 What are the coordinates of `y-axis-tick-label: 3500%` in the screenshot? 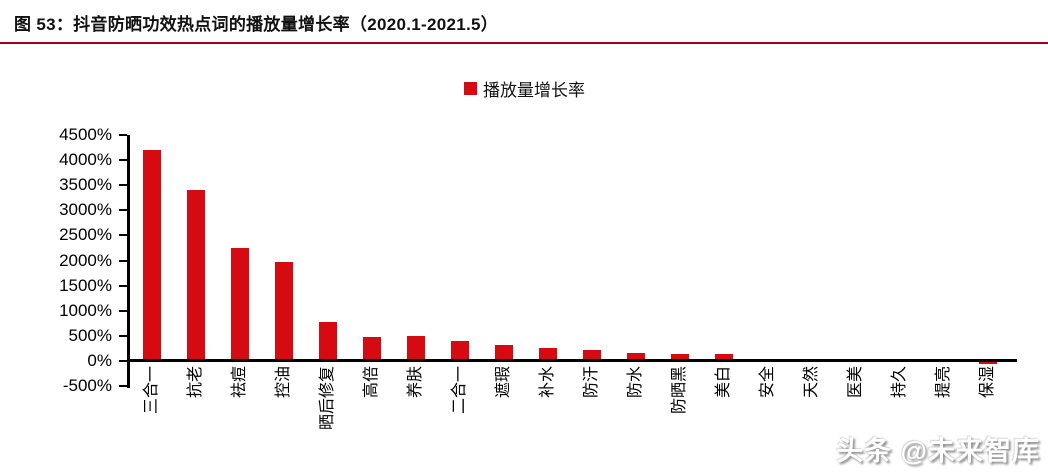 It's located at (85, 185).